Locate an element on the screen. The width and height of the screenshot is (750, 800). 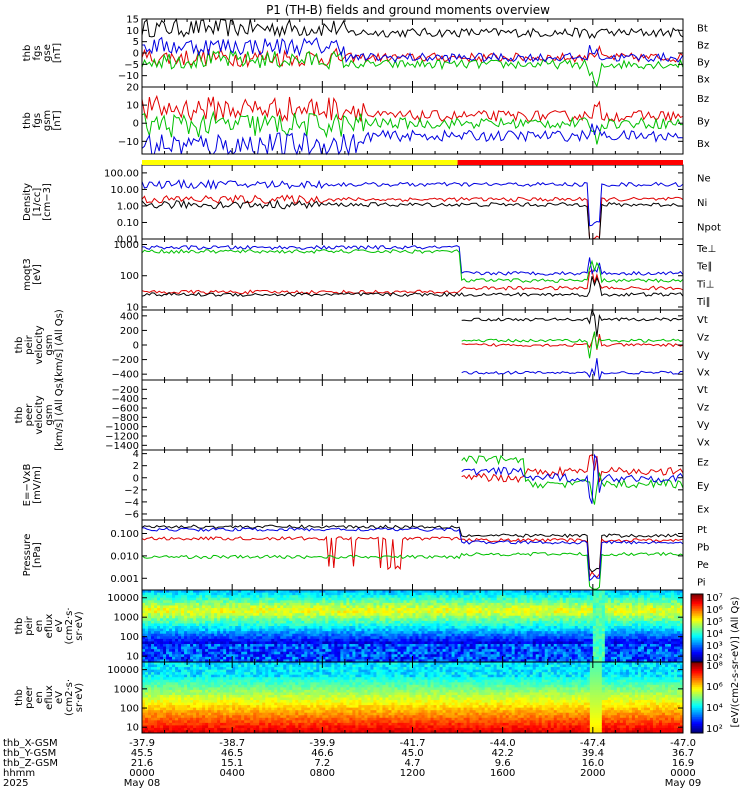
panel-5-ylabel-line: thb is located at coordinates (19, 345).